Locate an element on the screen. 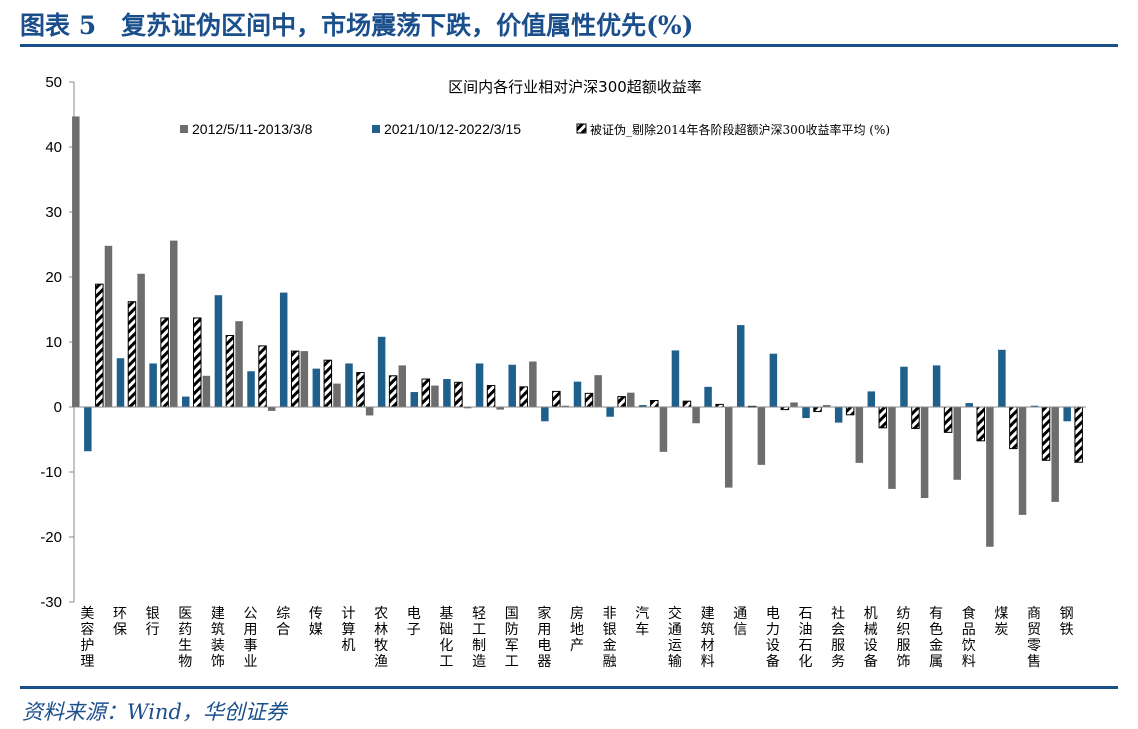  bar-series-3-医药生物 is located at coordinates (197, 362).